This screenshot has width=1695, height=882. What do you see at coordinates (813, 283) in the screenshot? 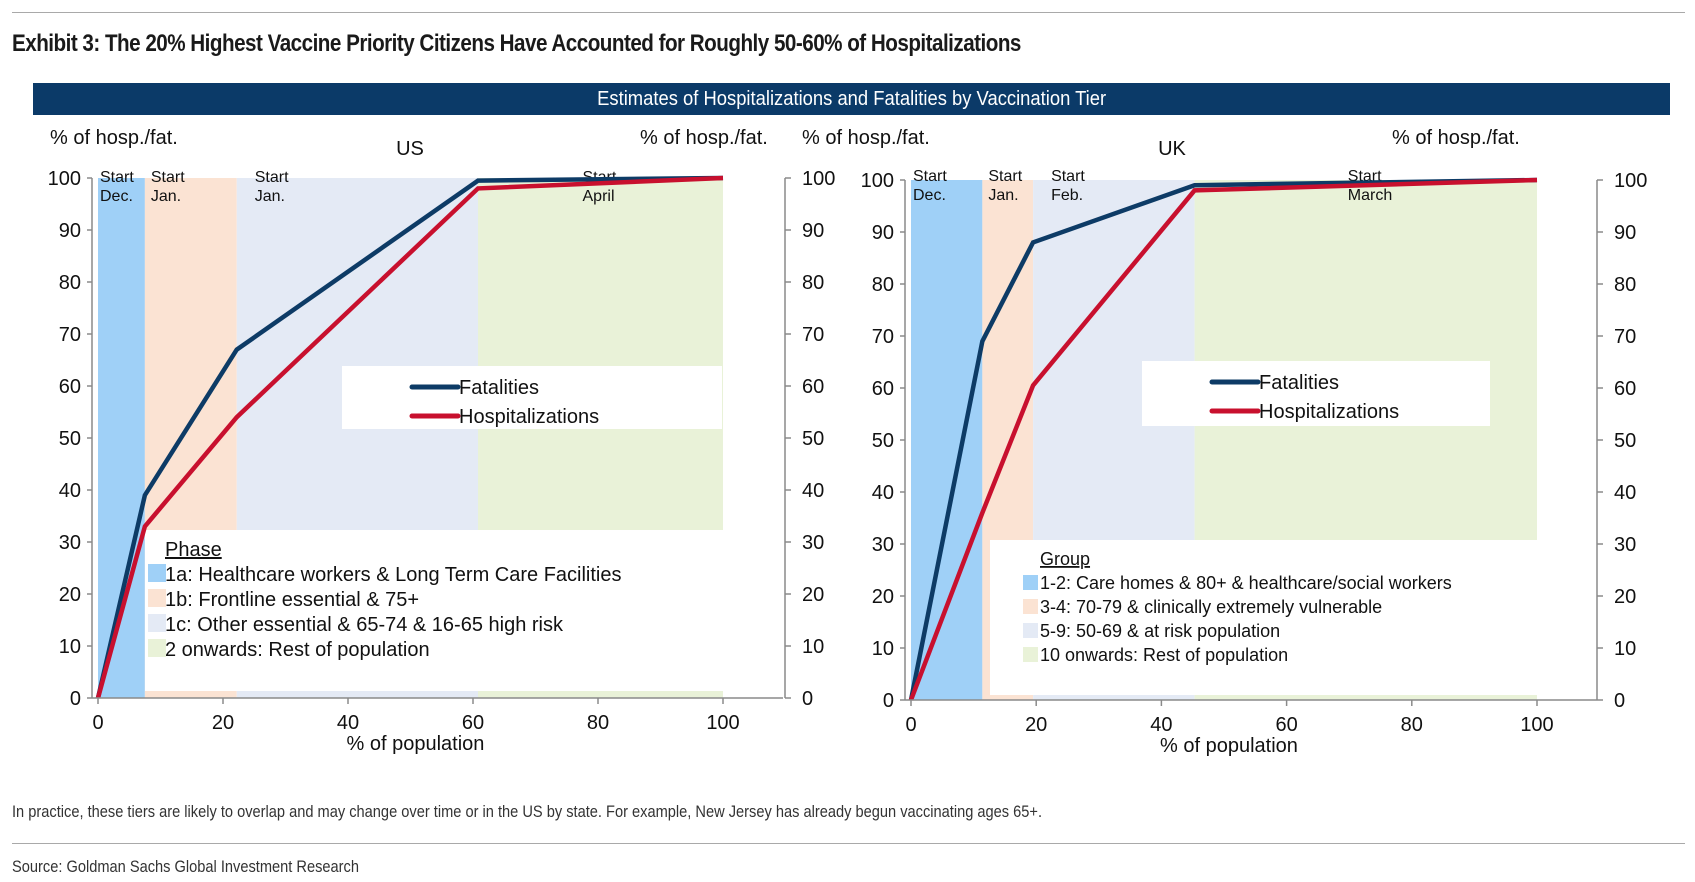
I see `us-right-tick-label: 80` at bounding box center [813, 283].